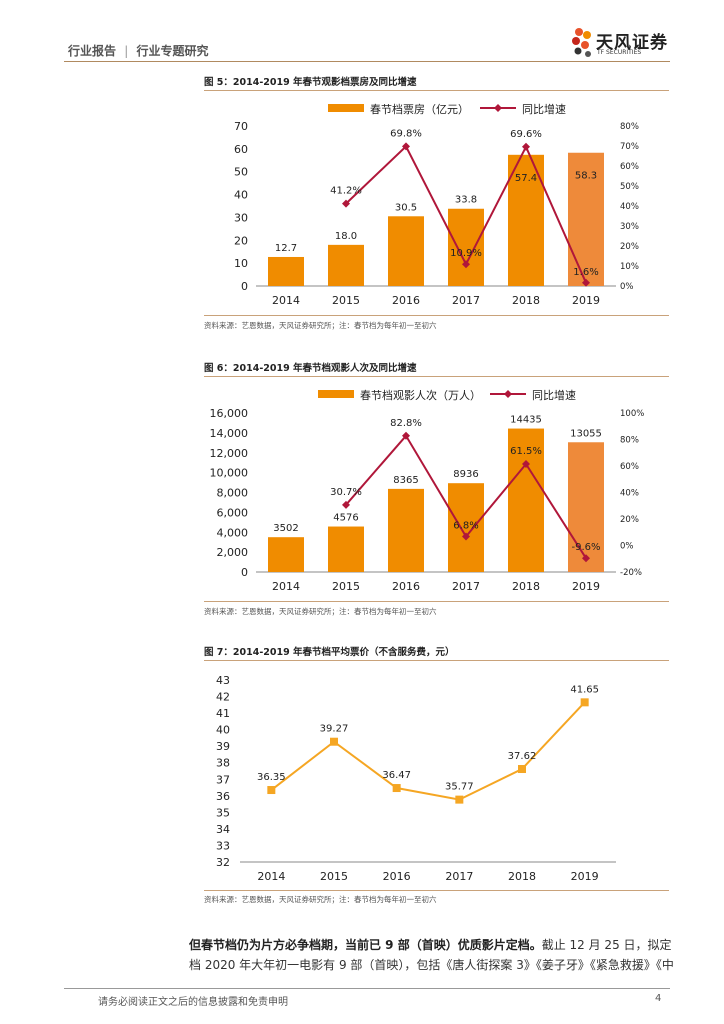  Describe the element at coordinates (223, 746) in the screenshot. I see `y-axis-tick-label: 39` at that location.